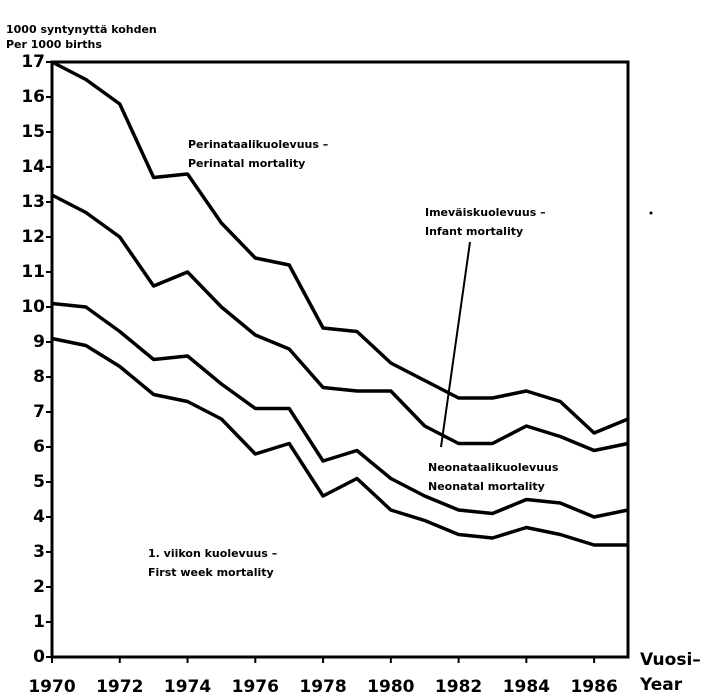 The image size is (706, 697). Describe the element at coordinates (39, 552) in the screenshot. I see `y-tick-label: 3` at that location.